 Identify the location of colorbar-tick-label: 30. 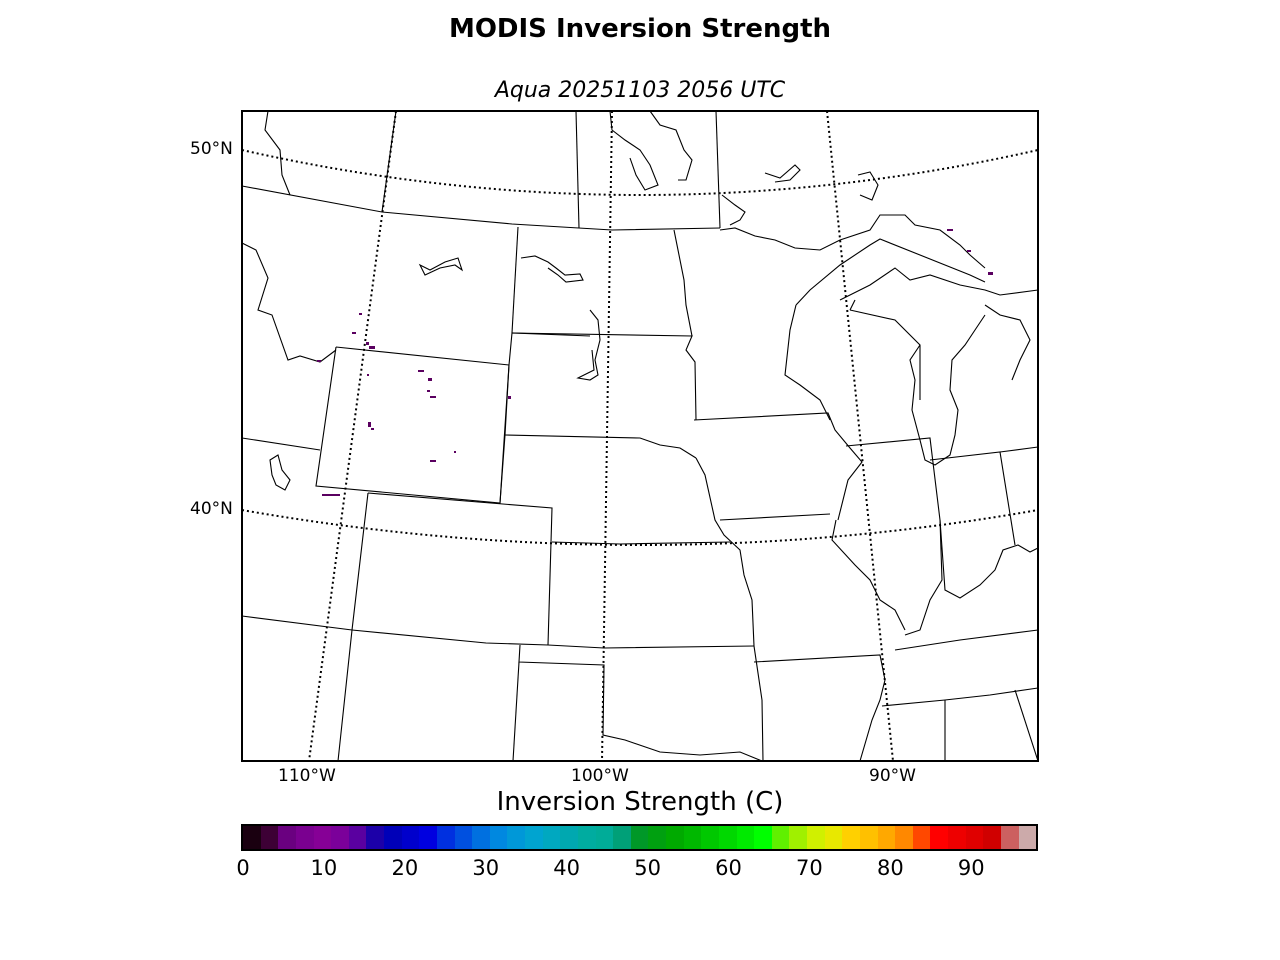
(486, 868).